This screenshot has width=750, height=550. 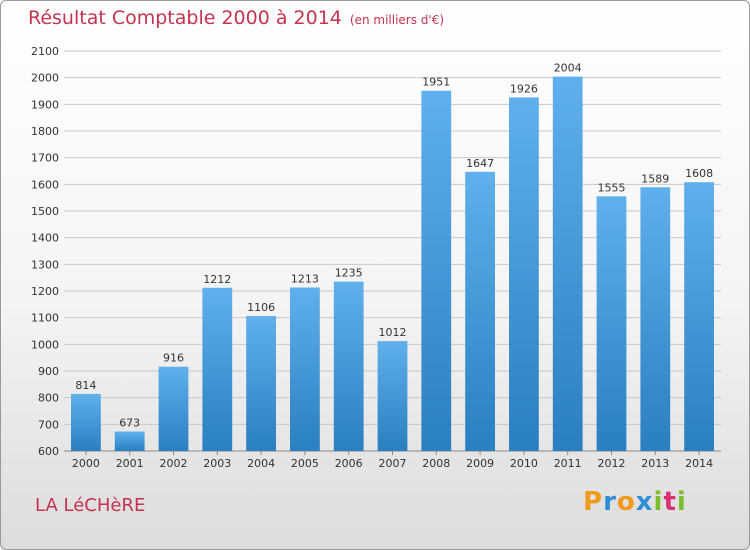 I want to click on bar-value-label: 1106, so click(x=261, y=307).